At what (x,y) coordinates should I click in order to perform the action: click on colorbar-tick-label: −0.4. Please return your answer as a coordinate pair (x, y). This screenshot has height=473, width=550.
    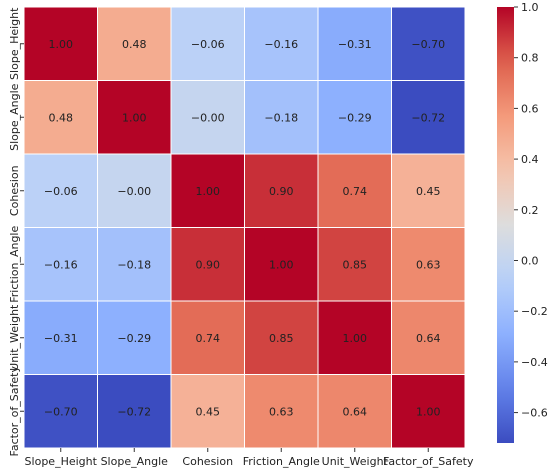
    Looking at the image, I should click on (534, 362).